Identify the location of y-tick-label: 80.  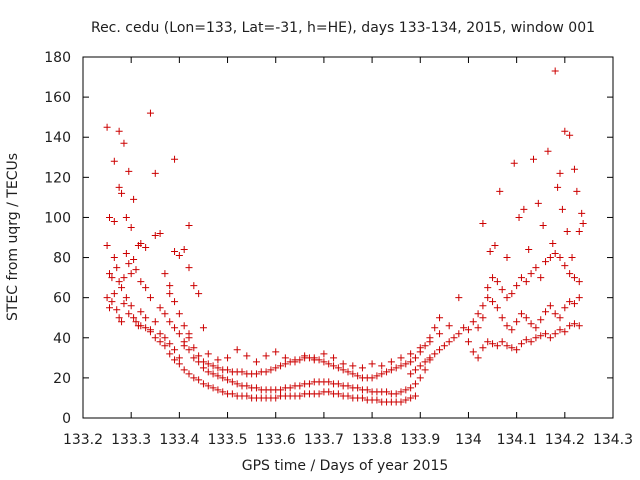
(62, 259).